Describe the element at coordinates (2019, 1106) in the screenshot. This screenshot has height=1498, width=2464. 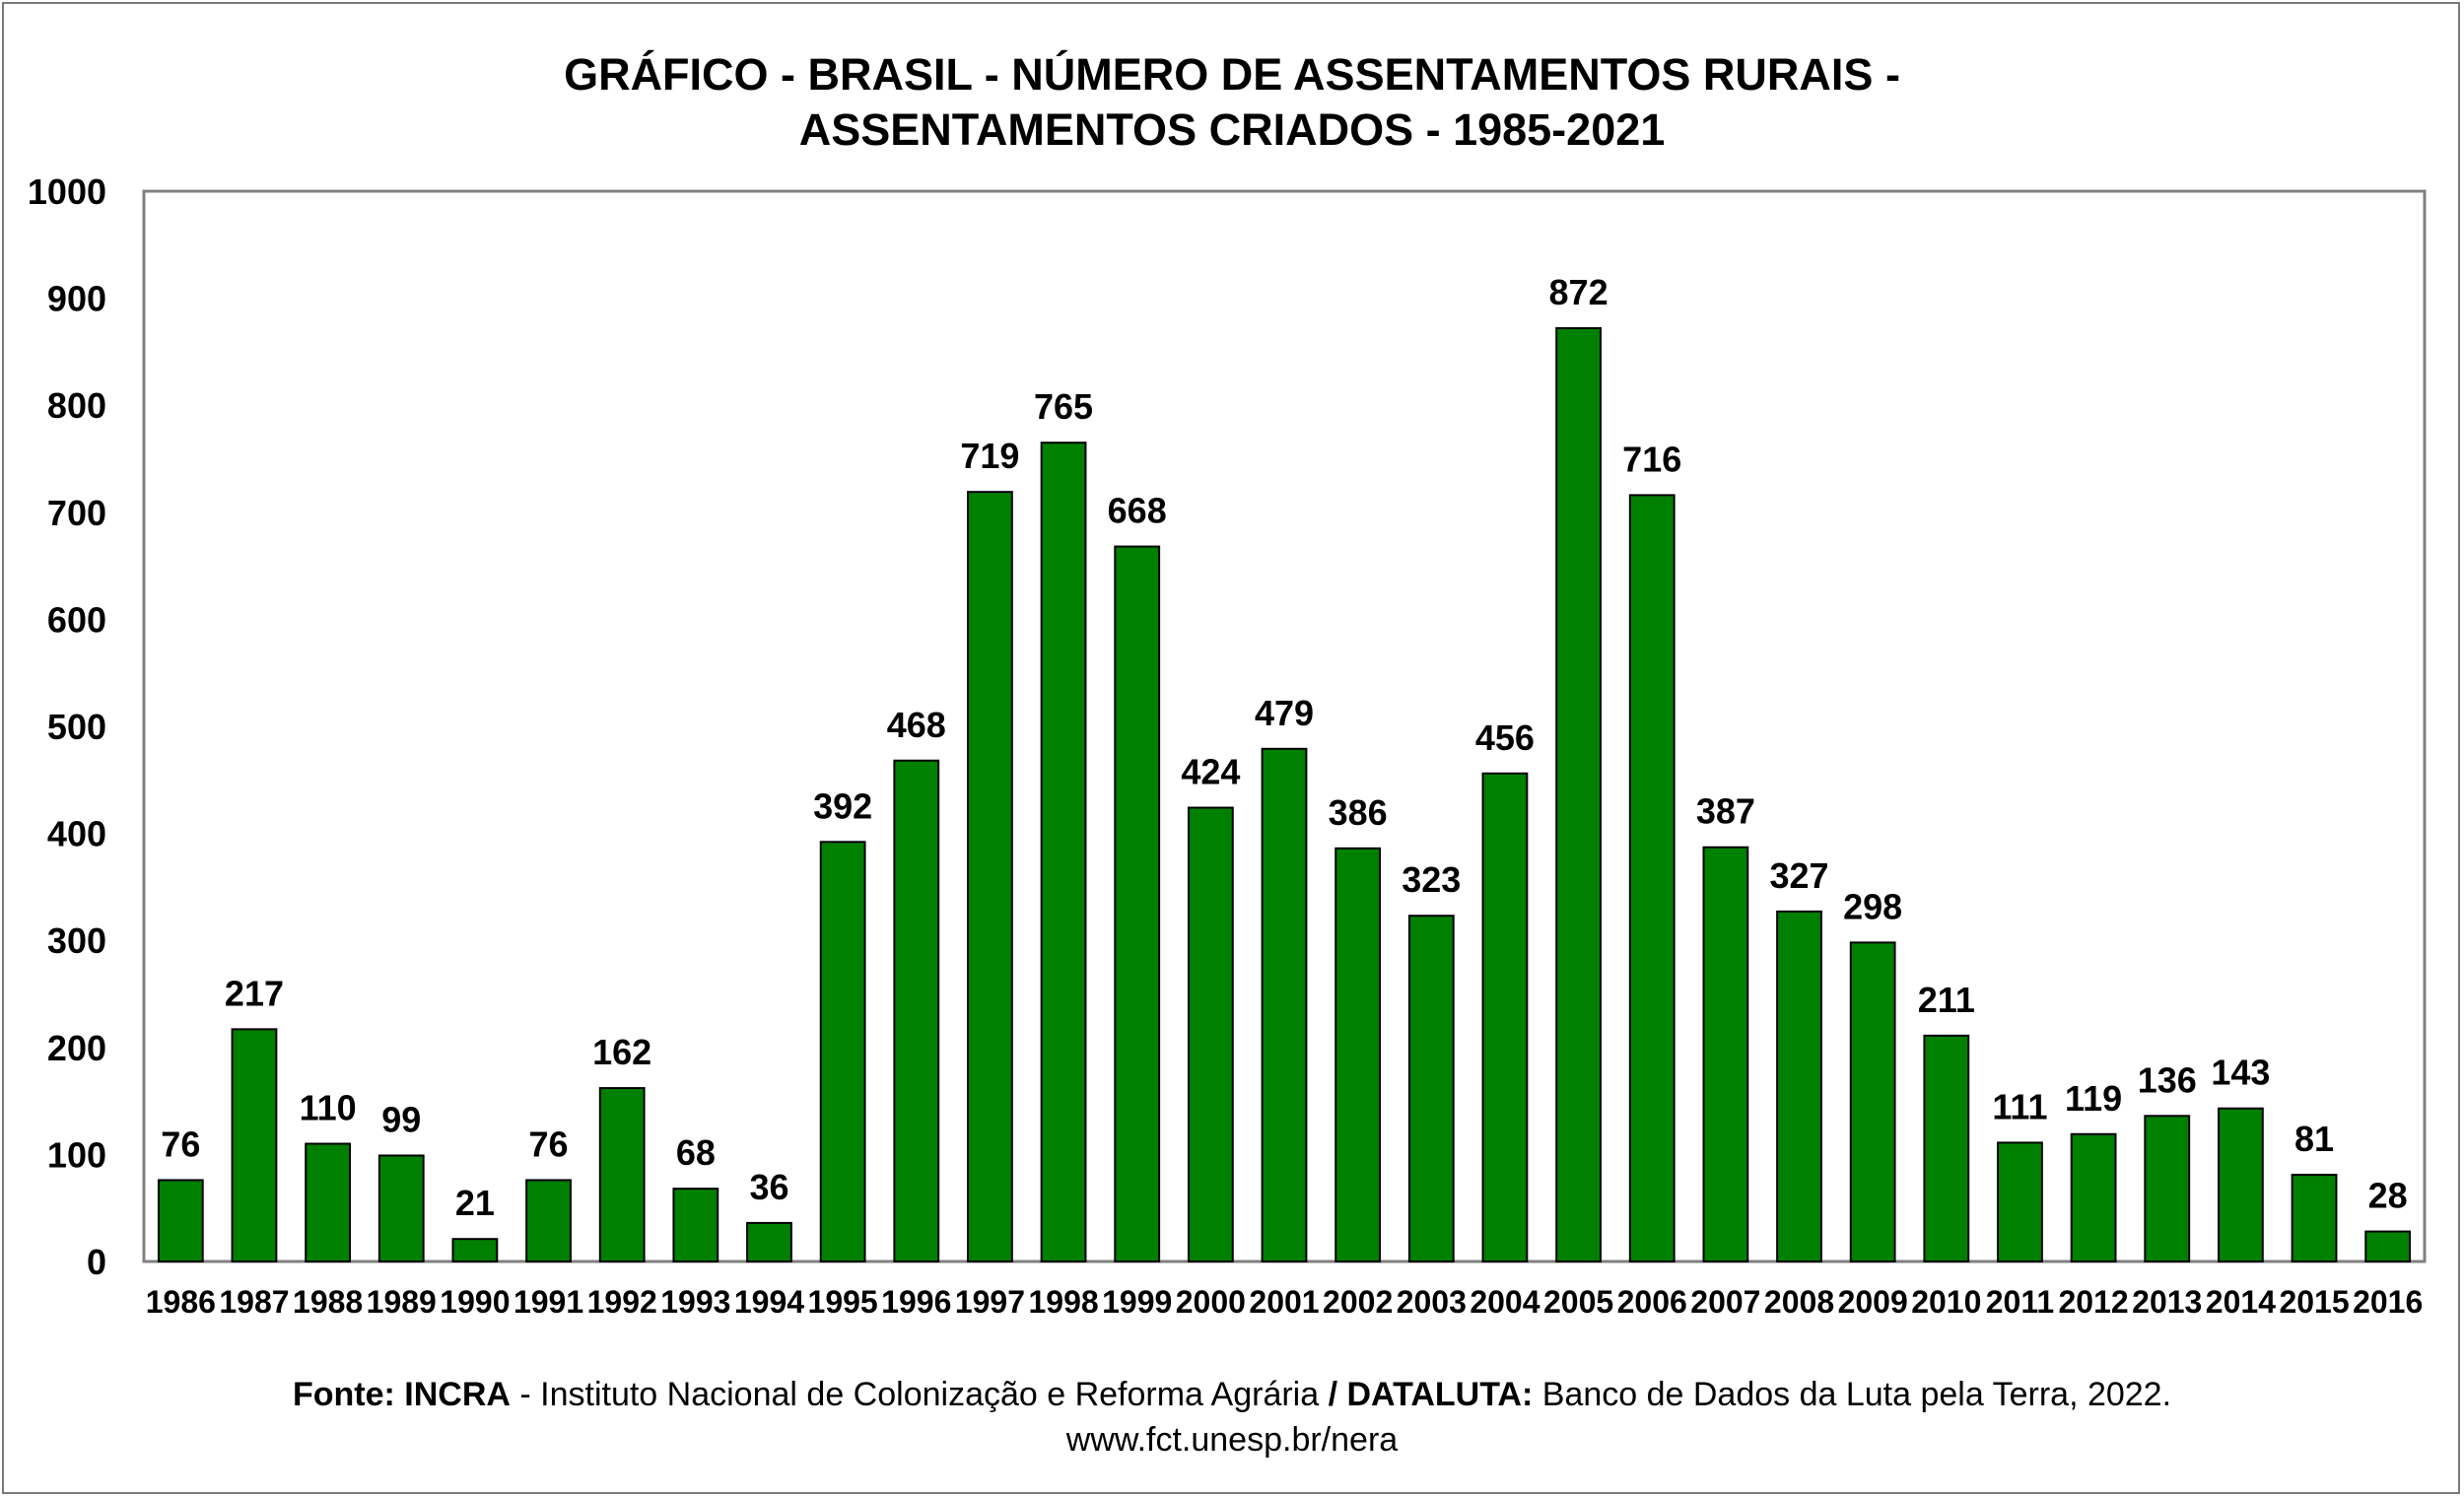
I see `data-label-2011: 111` at that location.